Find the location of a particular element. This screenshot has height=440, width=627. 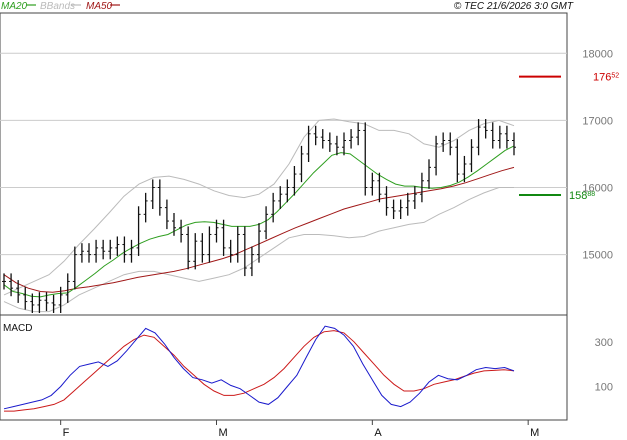

macd-y-axis: 300 100 is located at coordinates (604, 365).